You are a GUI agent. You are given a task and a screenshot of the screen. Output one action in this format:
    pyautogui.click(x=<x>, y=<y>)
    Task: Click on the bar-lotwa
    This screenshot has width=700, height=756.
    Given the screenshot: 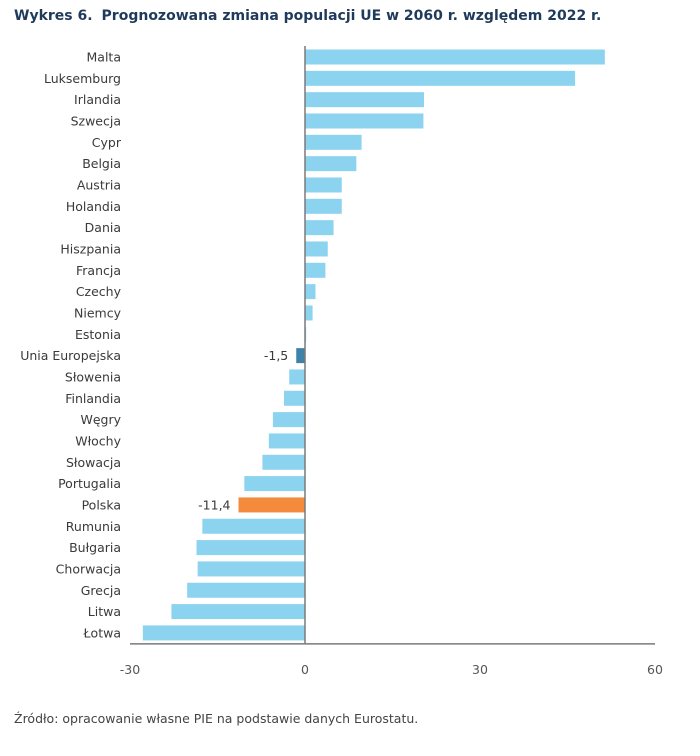 What is the action you would take?
    pyautogui.click(x=223, y=633)
    